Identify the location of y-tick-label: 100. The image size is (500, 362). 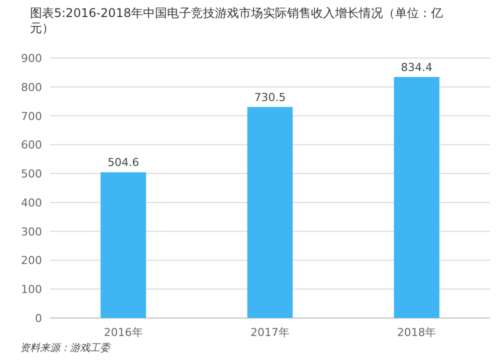
(31, 289).